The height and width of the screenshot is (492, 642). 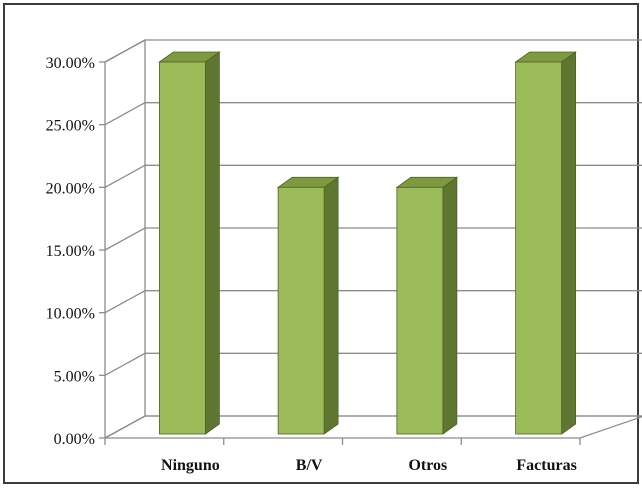 I want to click on x-tick-label: Ninguno, so click(x=190, y=465).